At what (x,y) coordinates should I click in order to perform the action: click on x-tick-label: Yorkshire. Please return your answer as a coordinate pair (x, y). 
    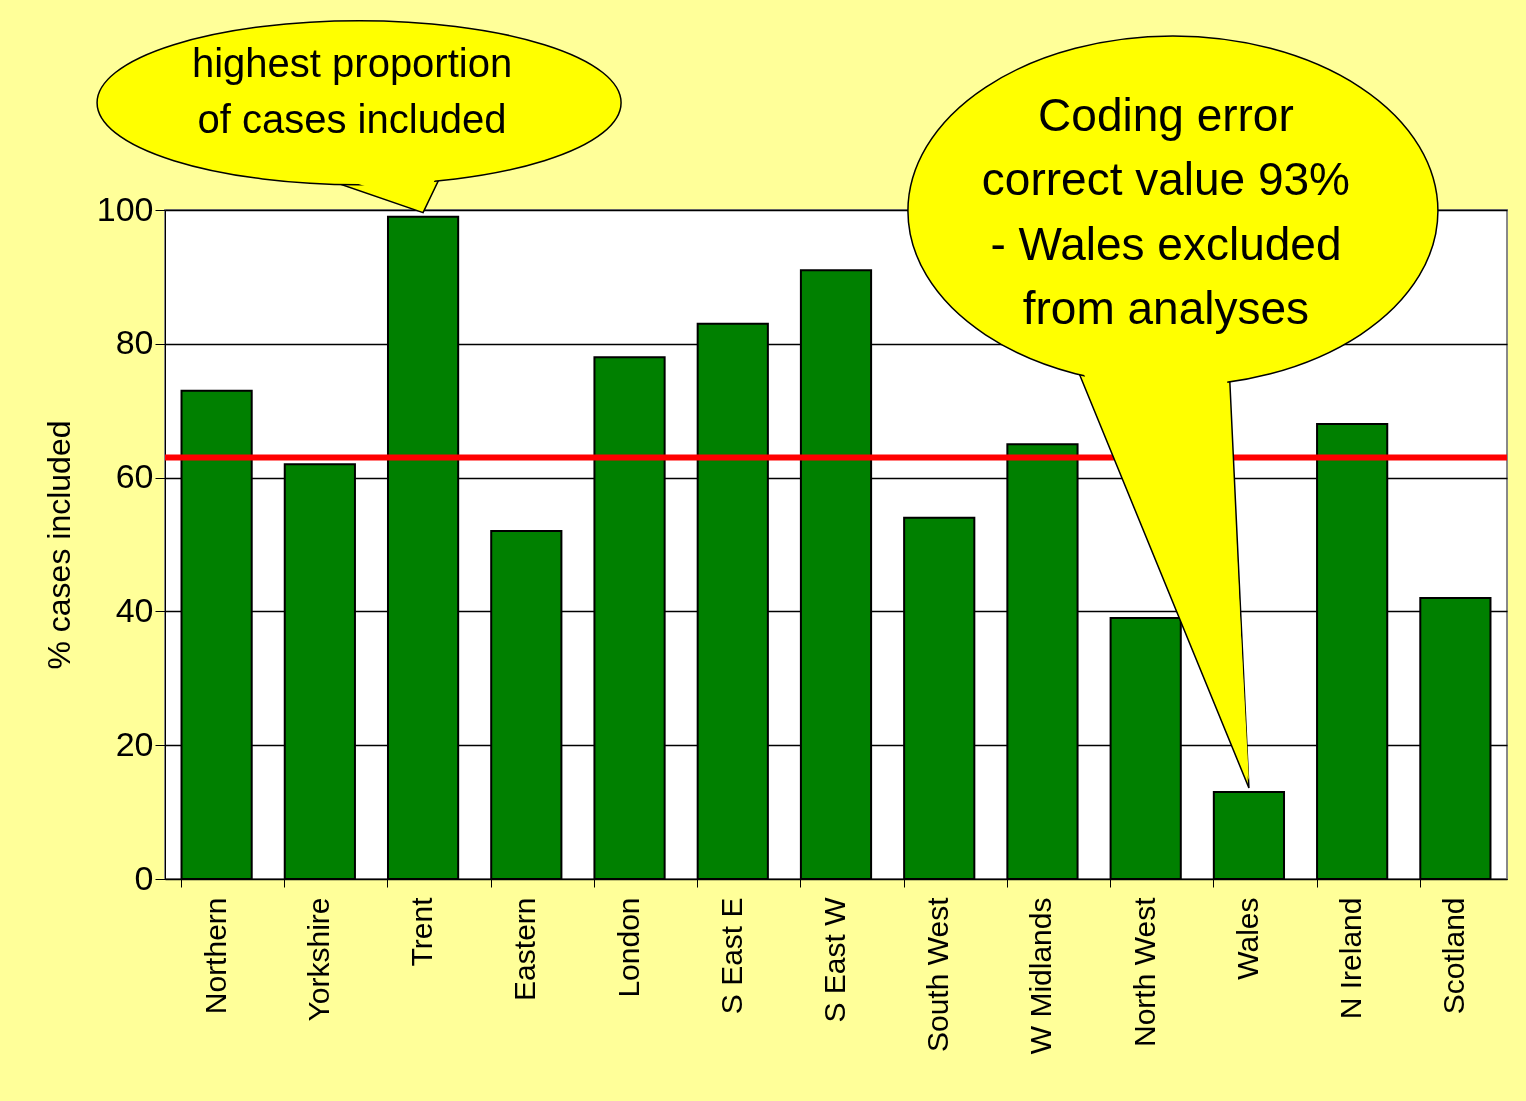
    Looking at the image, I should click on (318, 959).